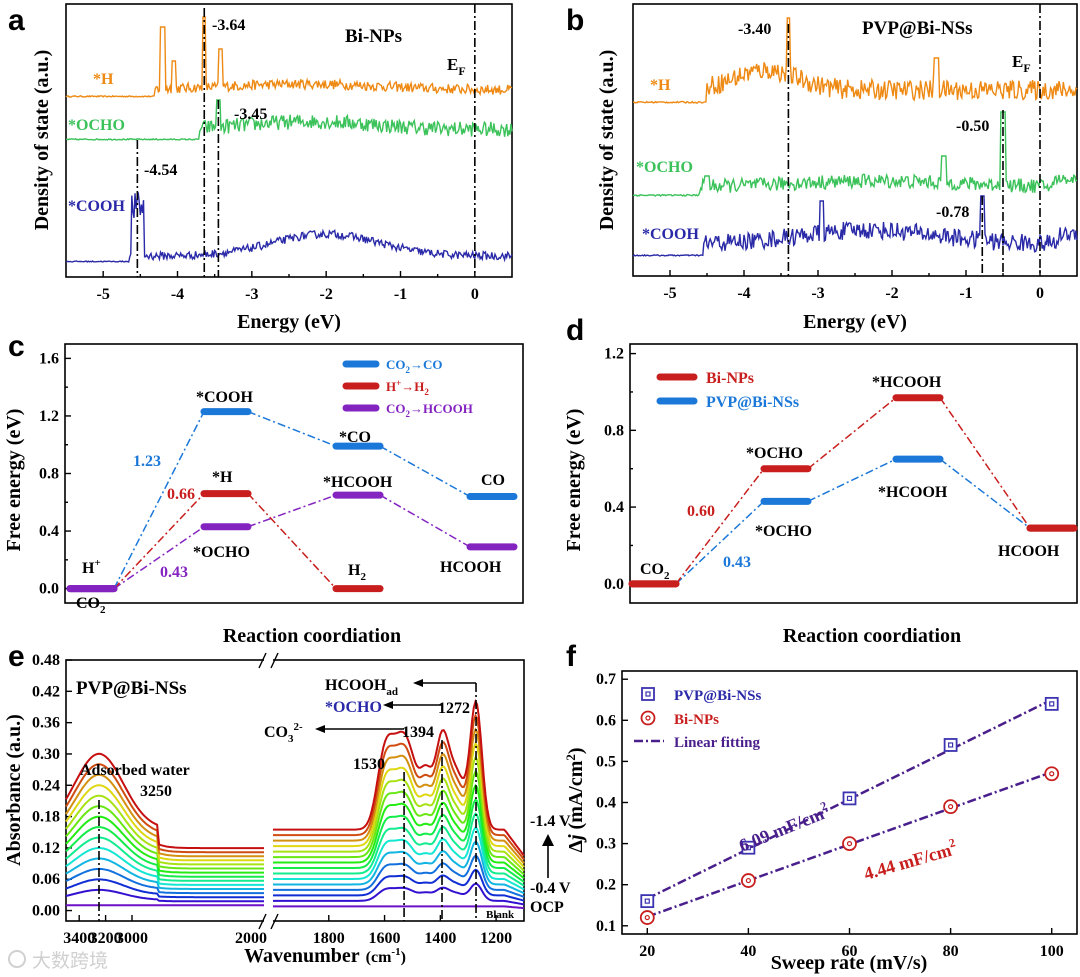 This screenshot has width=1080, height=977. What do you see at coordinates (853, 286) in the screenshot?
I see `x-ticks-b: -5 -4 -3 -2 -1 0` at bounding box center [853, 286].